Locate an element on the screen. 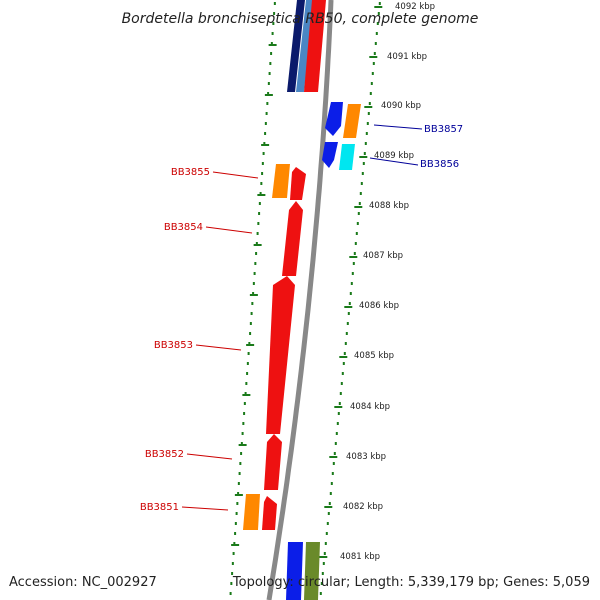 The image size is (600, 600). gene-label-bb3853: BB3853 is located at coordinates (173, 345).